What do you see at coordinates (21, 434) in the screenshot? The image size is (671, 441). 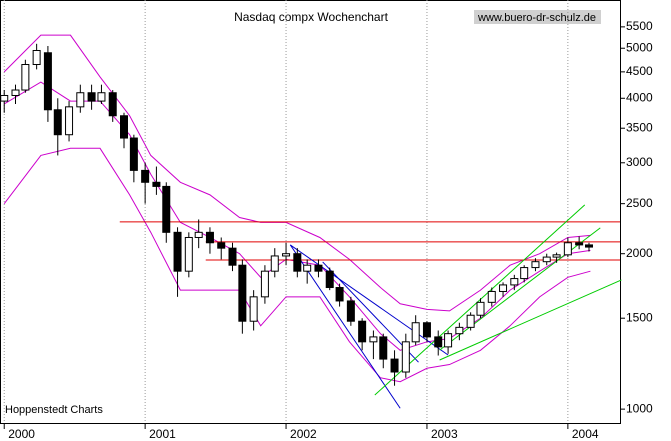 I see `x-tick-label: 2000` at bounding box center [21, 434].